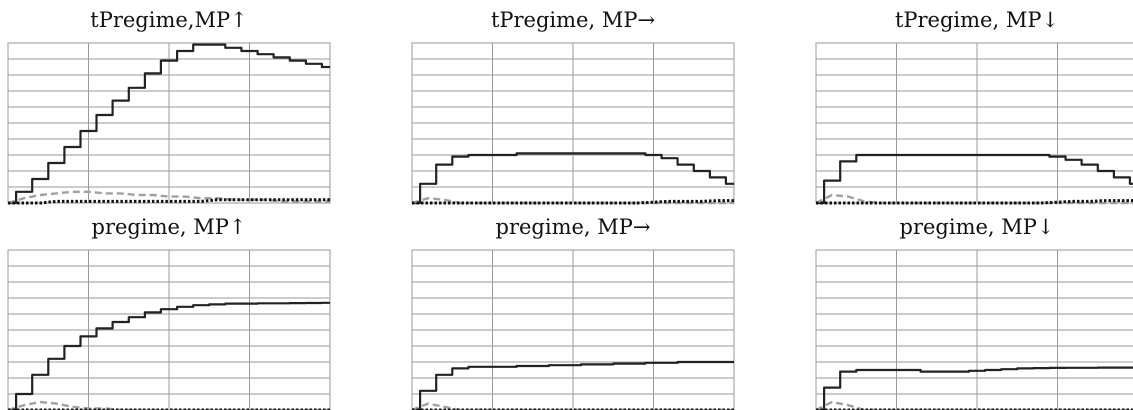 The height and width of the screenshot is (410, 1133). I want to click on panel-title: tPregime,MP↑, so click(169, 20).